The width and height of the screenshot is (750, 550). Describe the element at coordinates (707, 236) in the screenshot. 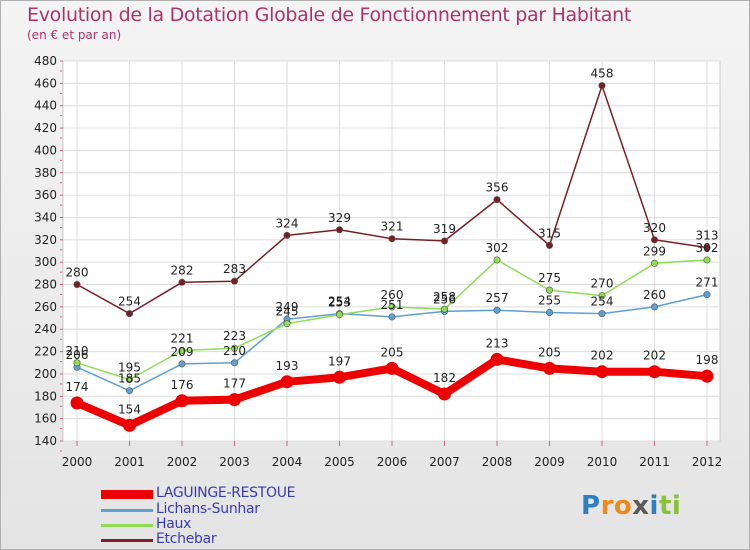

I see `data-label-etchebar: 313` at that location.